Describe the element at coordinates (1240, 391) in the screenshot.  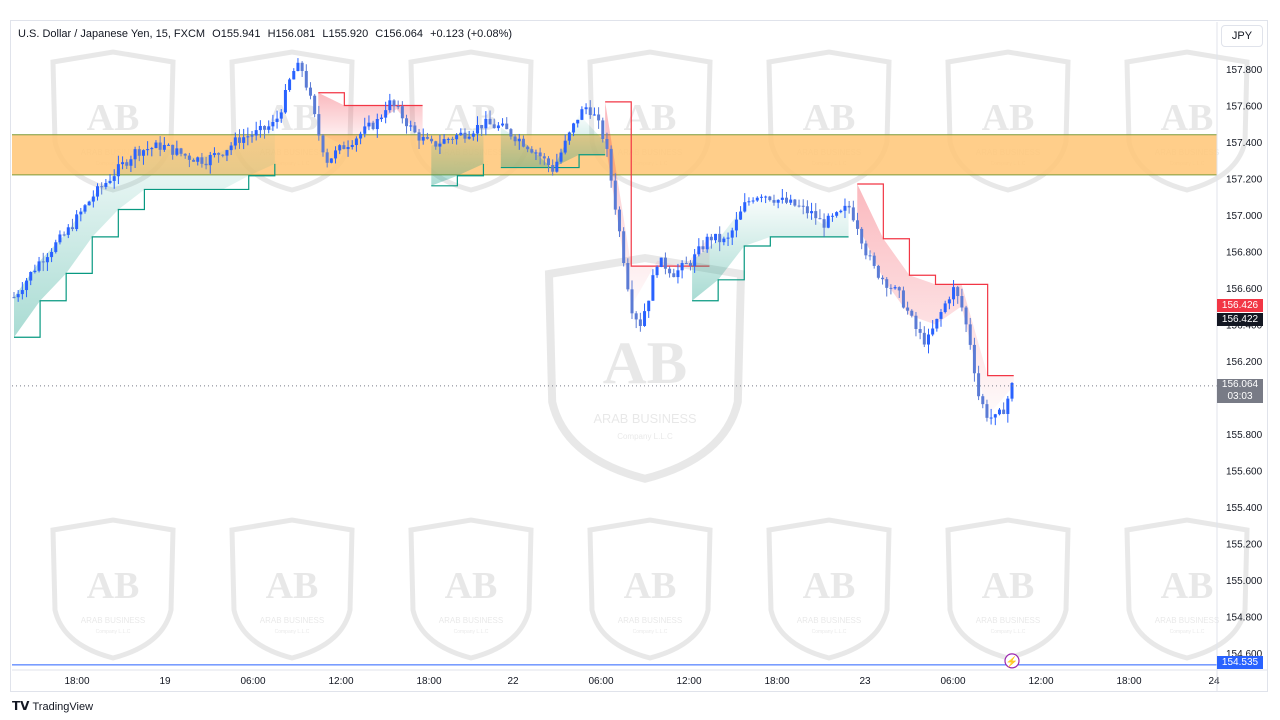
I see `last-price-tag: 156.064 03:03` at that location.